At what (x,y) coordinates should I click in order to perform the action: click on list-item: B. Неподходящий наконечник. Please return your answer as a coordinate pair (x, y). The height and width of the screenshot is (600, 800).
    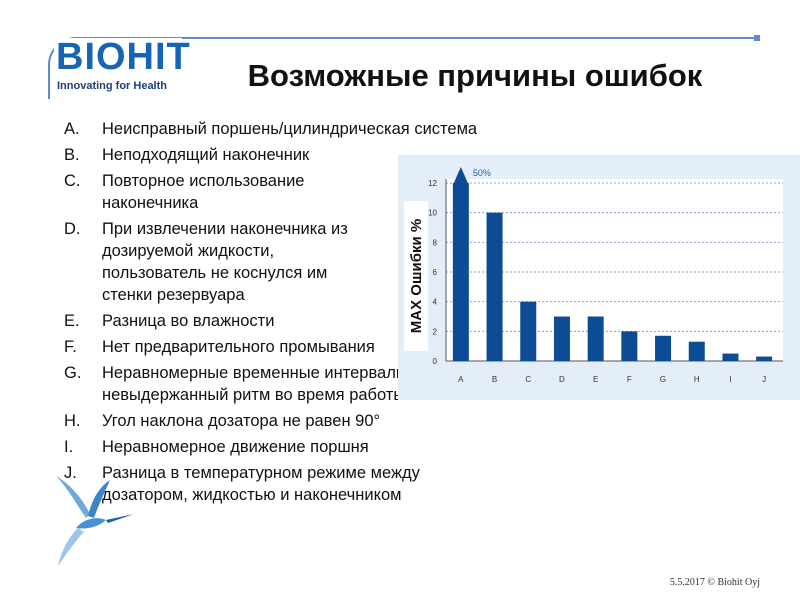
    Looking at the image, I should click on (284, 155).